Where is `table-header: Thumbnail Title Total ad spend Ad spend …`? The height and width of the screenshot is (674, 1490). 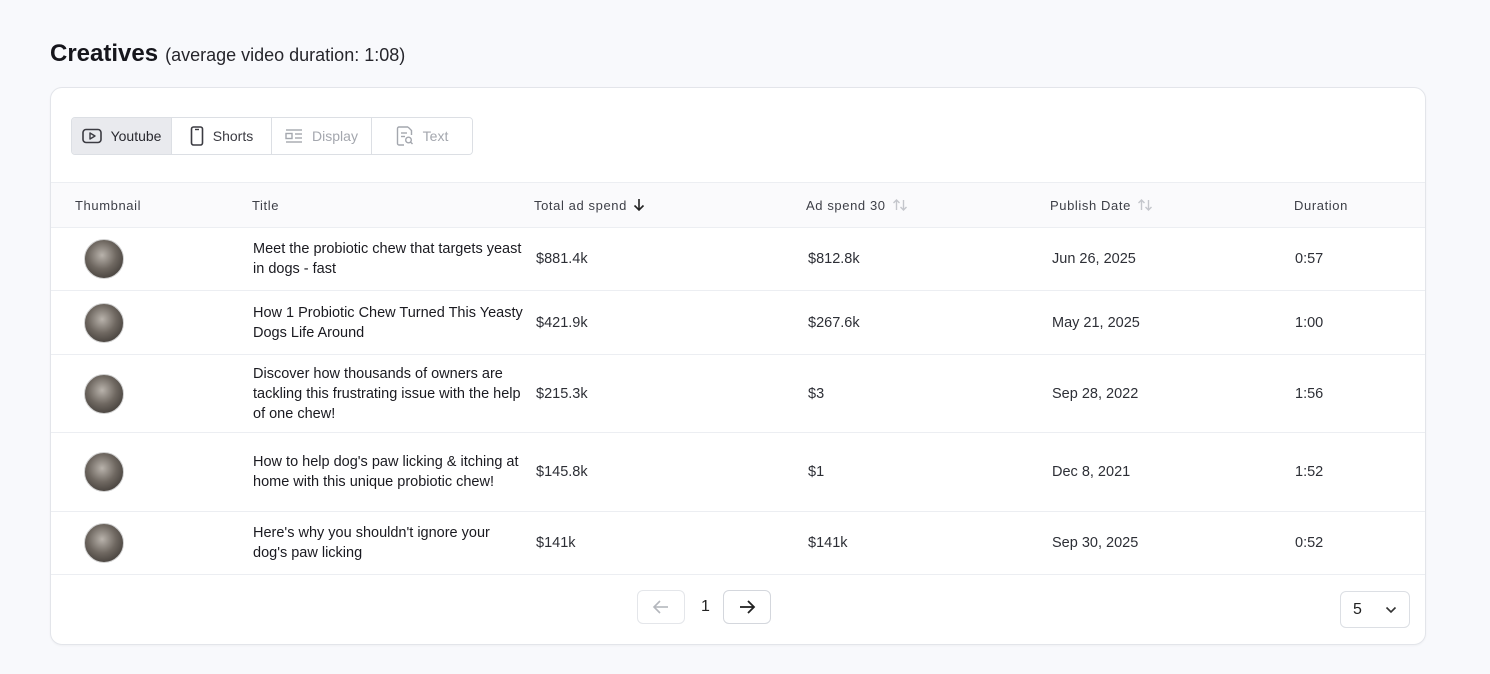 table-header: Thumbnail Title Total ad spend Ad spend … is located at coordinates (738, 205).